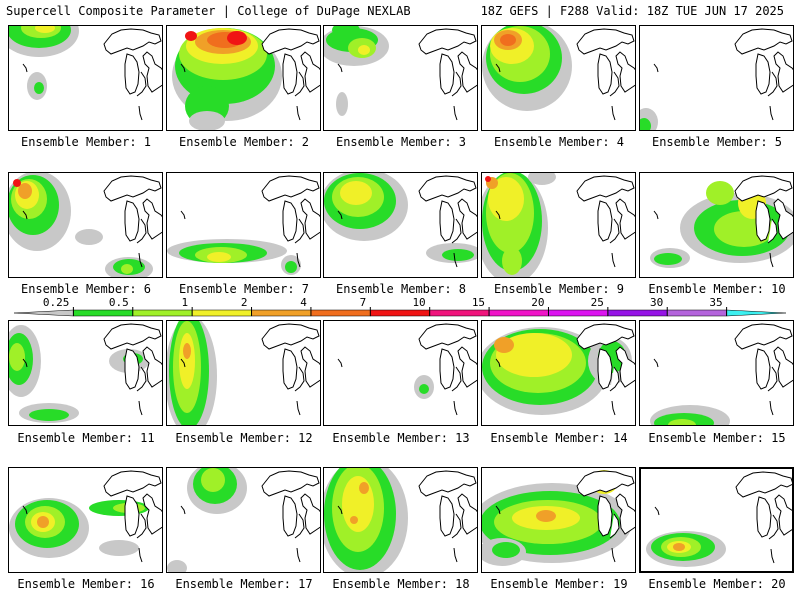 The height and width of the screenshot is (600, 800). I want to click on colorbar-tick-label: 35, so click(715, 302).